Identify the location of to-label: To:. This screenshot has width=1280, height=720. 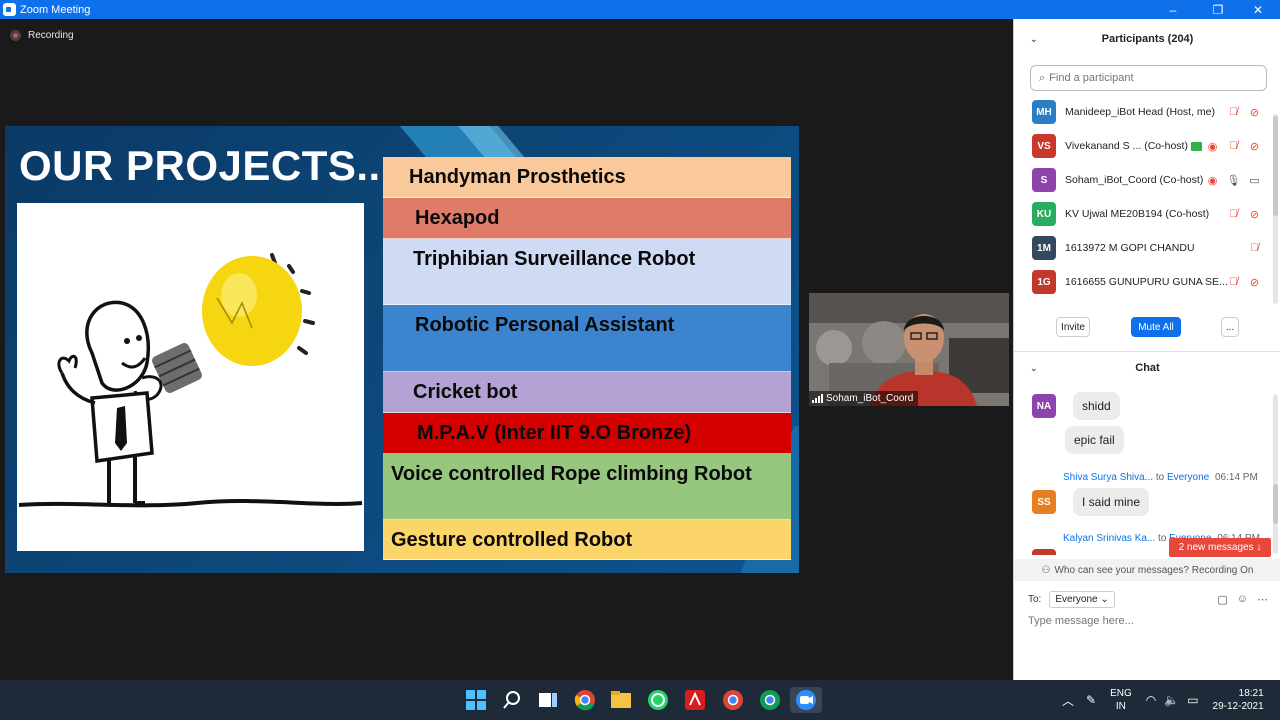
(1035, 599).